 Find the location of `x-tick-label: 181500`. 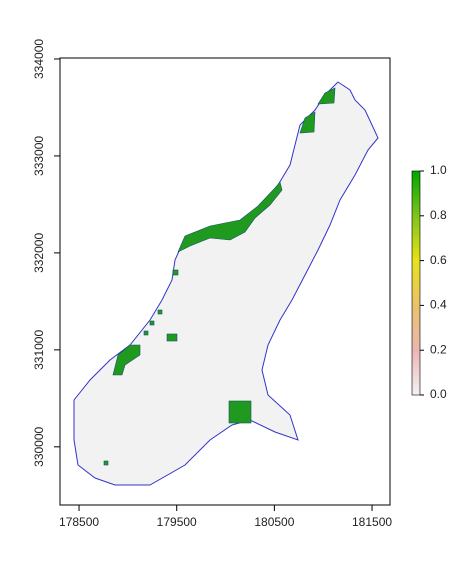

x-tick-label: 181500 is located at coordinates (372, 522).